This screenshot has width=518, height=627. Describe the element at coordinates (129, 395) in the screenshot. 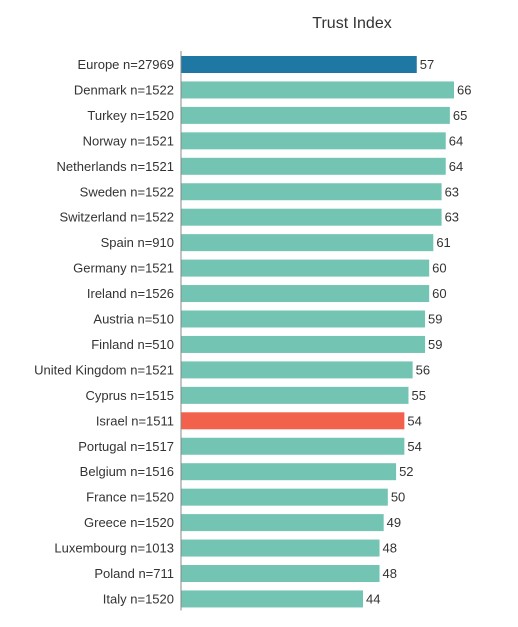

I see `category-label: Cyprus n=1515` at that location.